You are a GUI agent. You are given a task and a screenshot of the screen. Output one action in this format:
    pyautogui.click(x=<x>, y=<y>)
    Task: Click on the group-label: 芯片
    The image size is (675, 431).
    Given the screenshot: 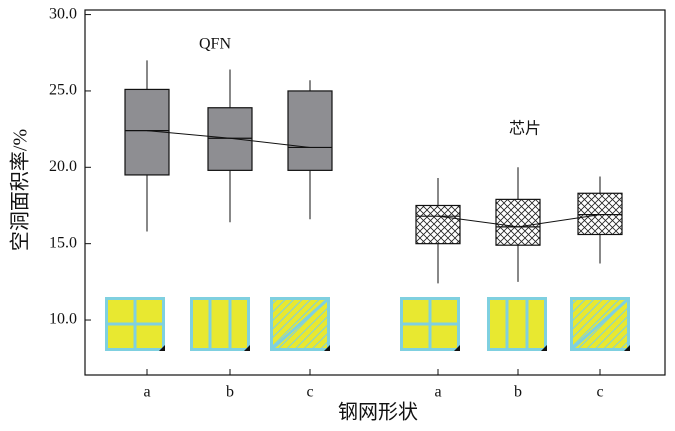 What is the action you would take?
    pyautogui.click(x=525, y=129)
    